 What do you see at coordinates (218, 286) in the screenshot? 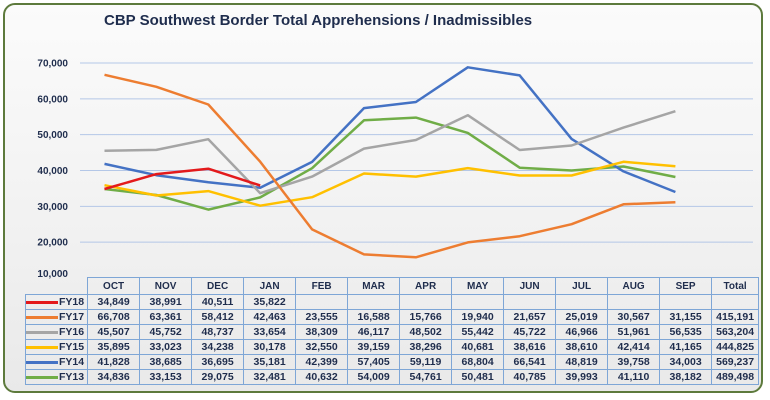
I see `x-tick-label: DEC` at bounding box center [218, 286].